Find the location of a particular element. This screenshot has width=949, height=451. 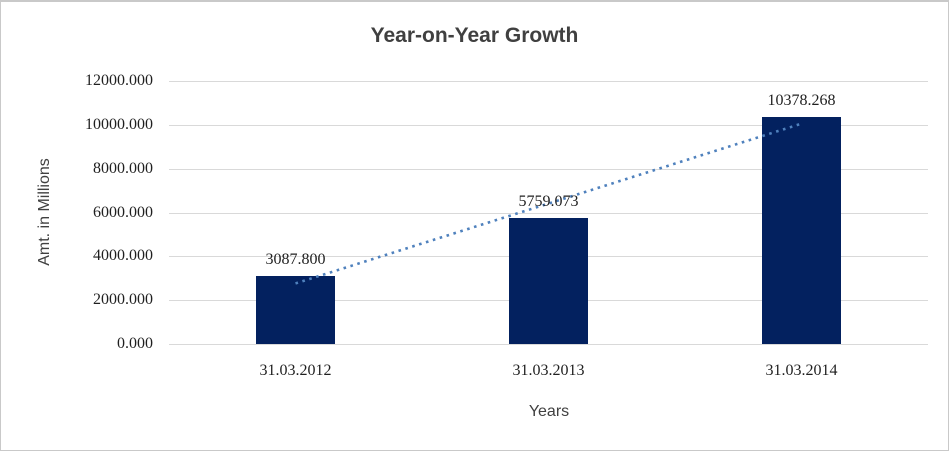

y-tick-label: 4000.000 is located at coordinates (123, 256).